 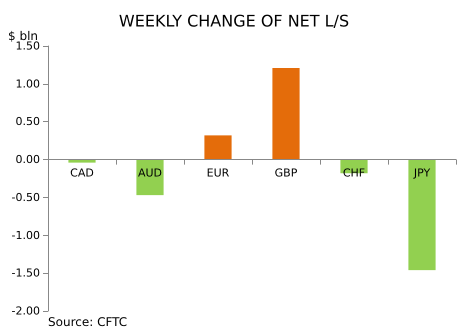 I want to click on x-tick-label: CHF, so click(x=354, y=173).